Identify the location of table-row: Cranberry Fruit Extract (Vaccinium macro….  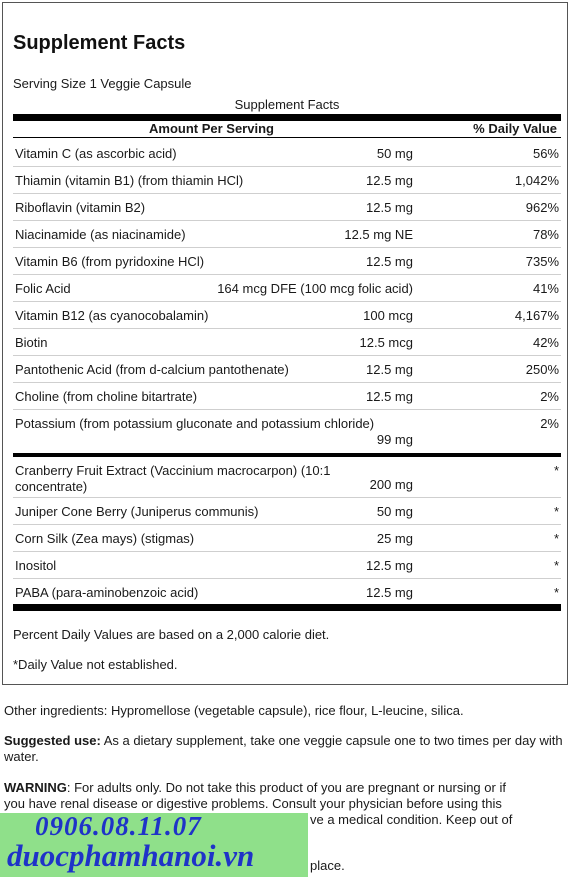
(287, 477).